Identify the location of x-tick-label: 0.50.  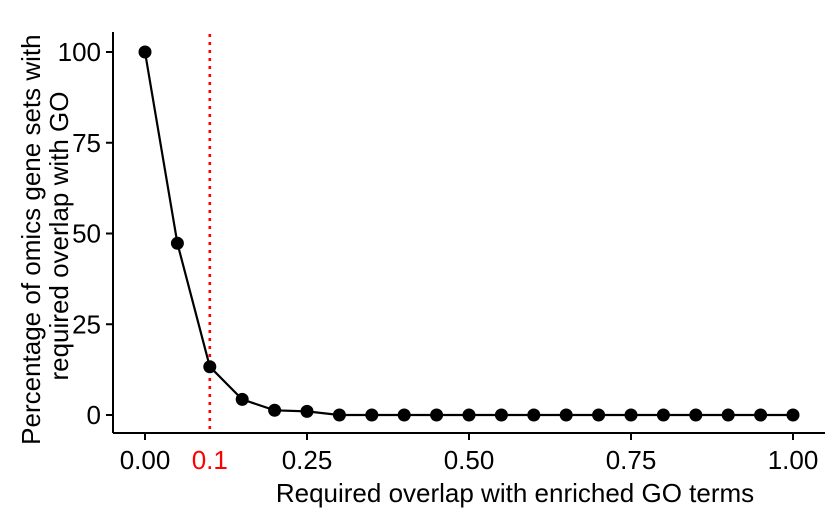
(469, 460).